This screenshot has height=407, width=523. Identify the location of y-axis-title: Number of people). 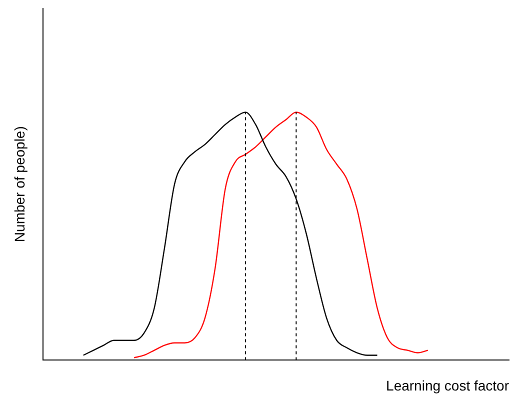
(19, 184).